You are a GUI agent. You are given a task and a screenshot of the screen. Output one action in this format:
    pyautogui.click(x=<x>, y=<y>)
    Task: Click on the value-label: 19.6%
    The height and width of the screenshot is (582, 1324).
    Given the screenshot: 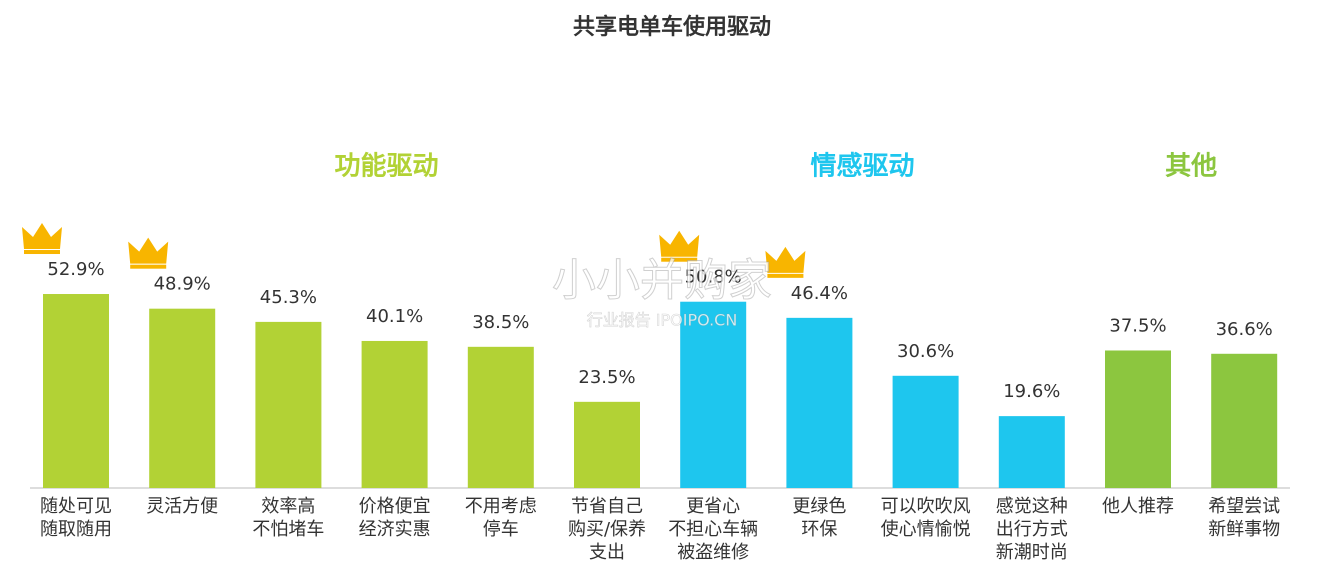 What is the action you would take?
    pyautogui.click(x=1031, y=391)
    